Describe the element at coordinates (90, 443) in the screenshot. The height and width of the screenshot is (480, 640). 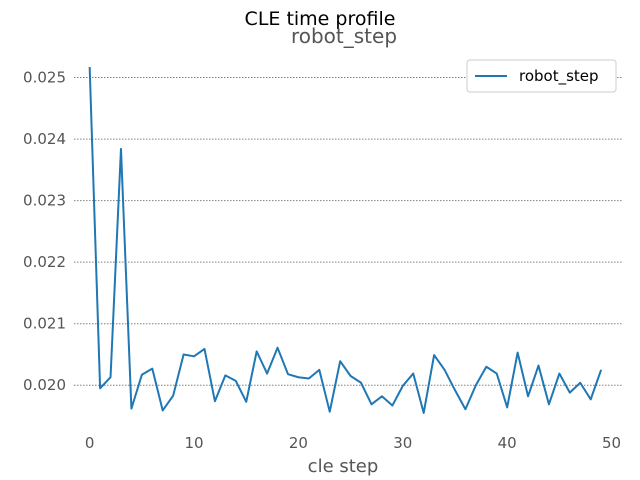
I see `x-tick-label: 0` at that location.